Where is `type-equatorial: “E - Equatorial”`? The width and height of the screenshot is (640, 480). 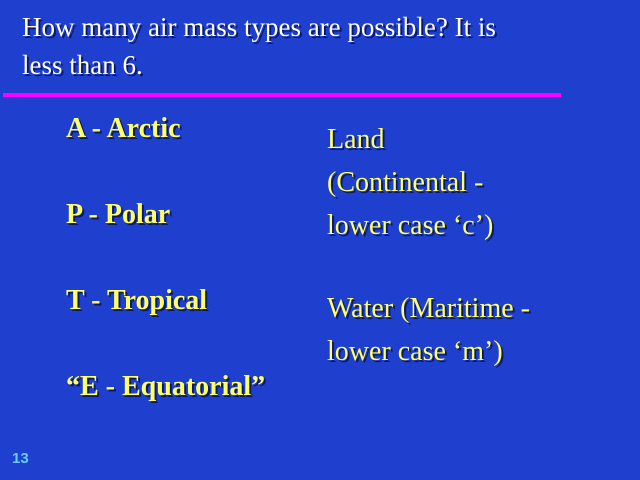
type-equatorial: “E - Equatorial” is located at coordinates (166, 386).